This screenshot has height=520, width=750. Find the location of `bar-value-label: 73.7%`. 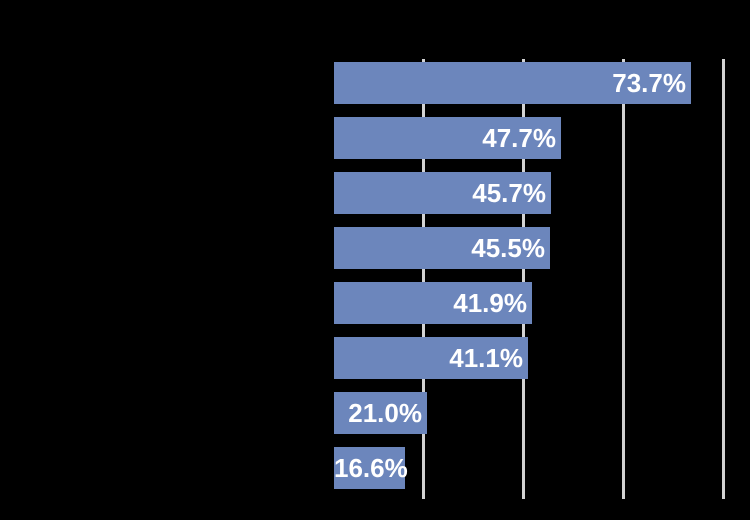

bar-value-label: 73.7% is located at coordinates (649, 83).